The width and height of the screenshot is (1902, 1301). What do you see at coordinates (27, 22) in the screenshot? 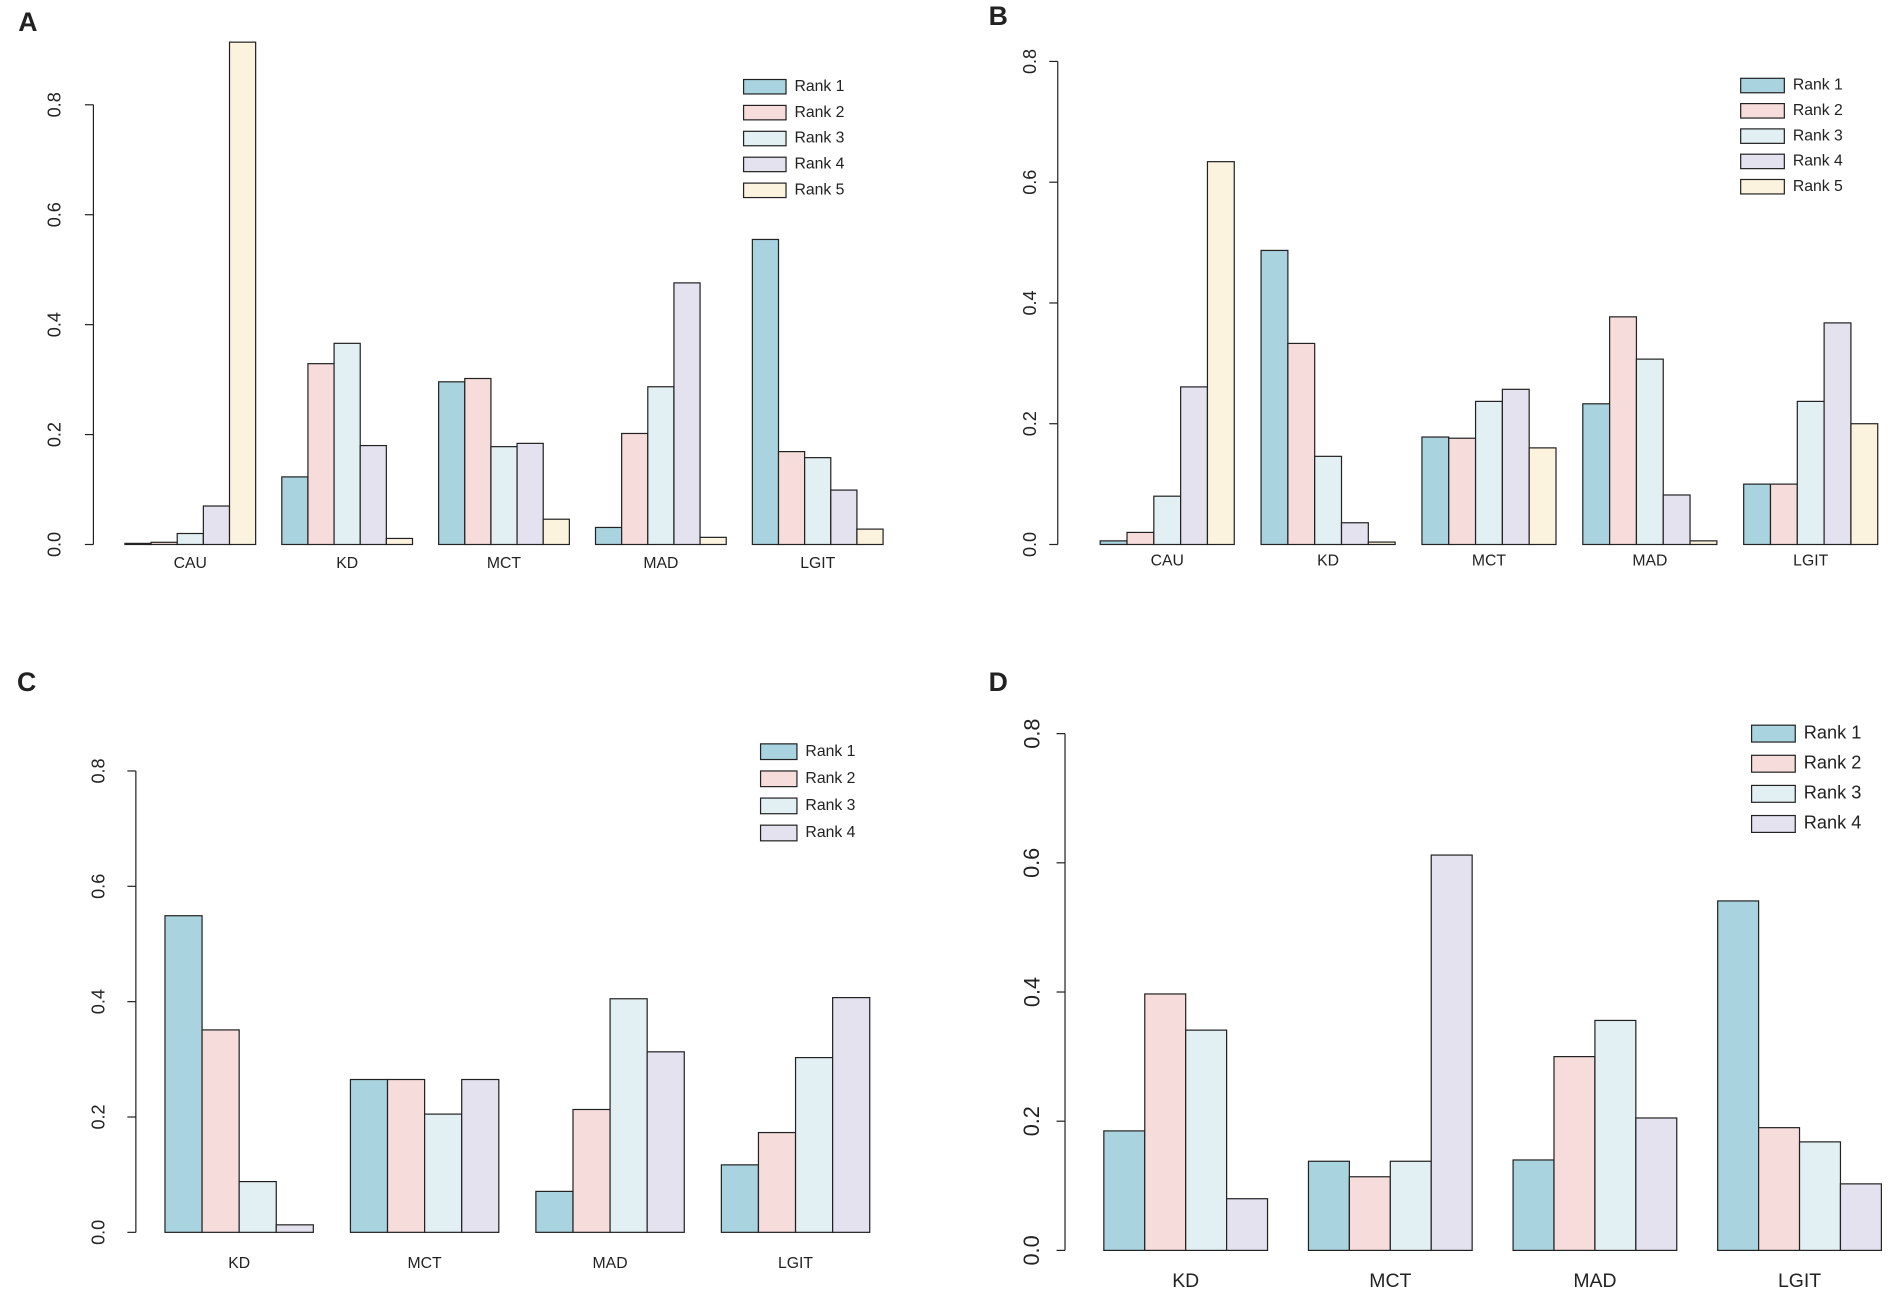
I see `panel-label: A` at bounding box center [27, 22].